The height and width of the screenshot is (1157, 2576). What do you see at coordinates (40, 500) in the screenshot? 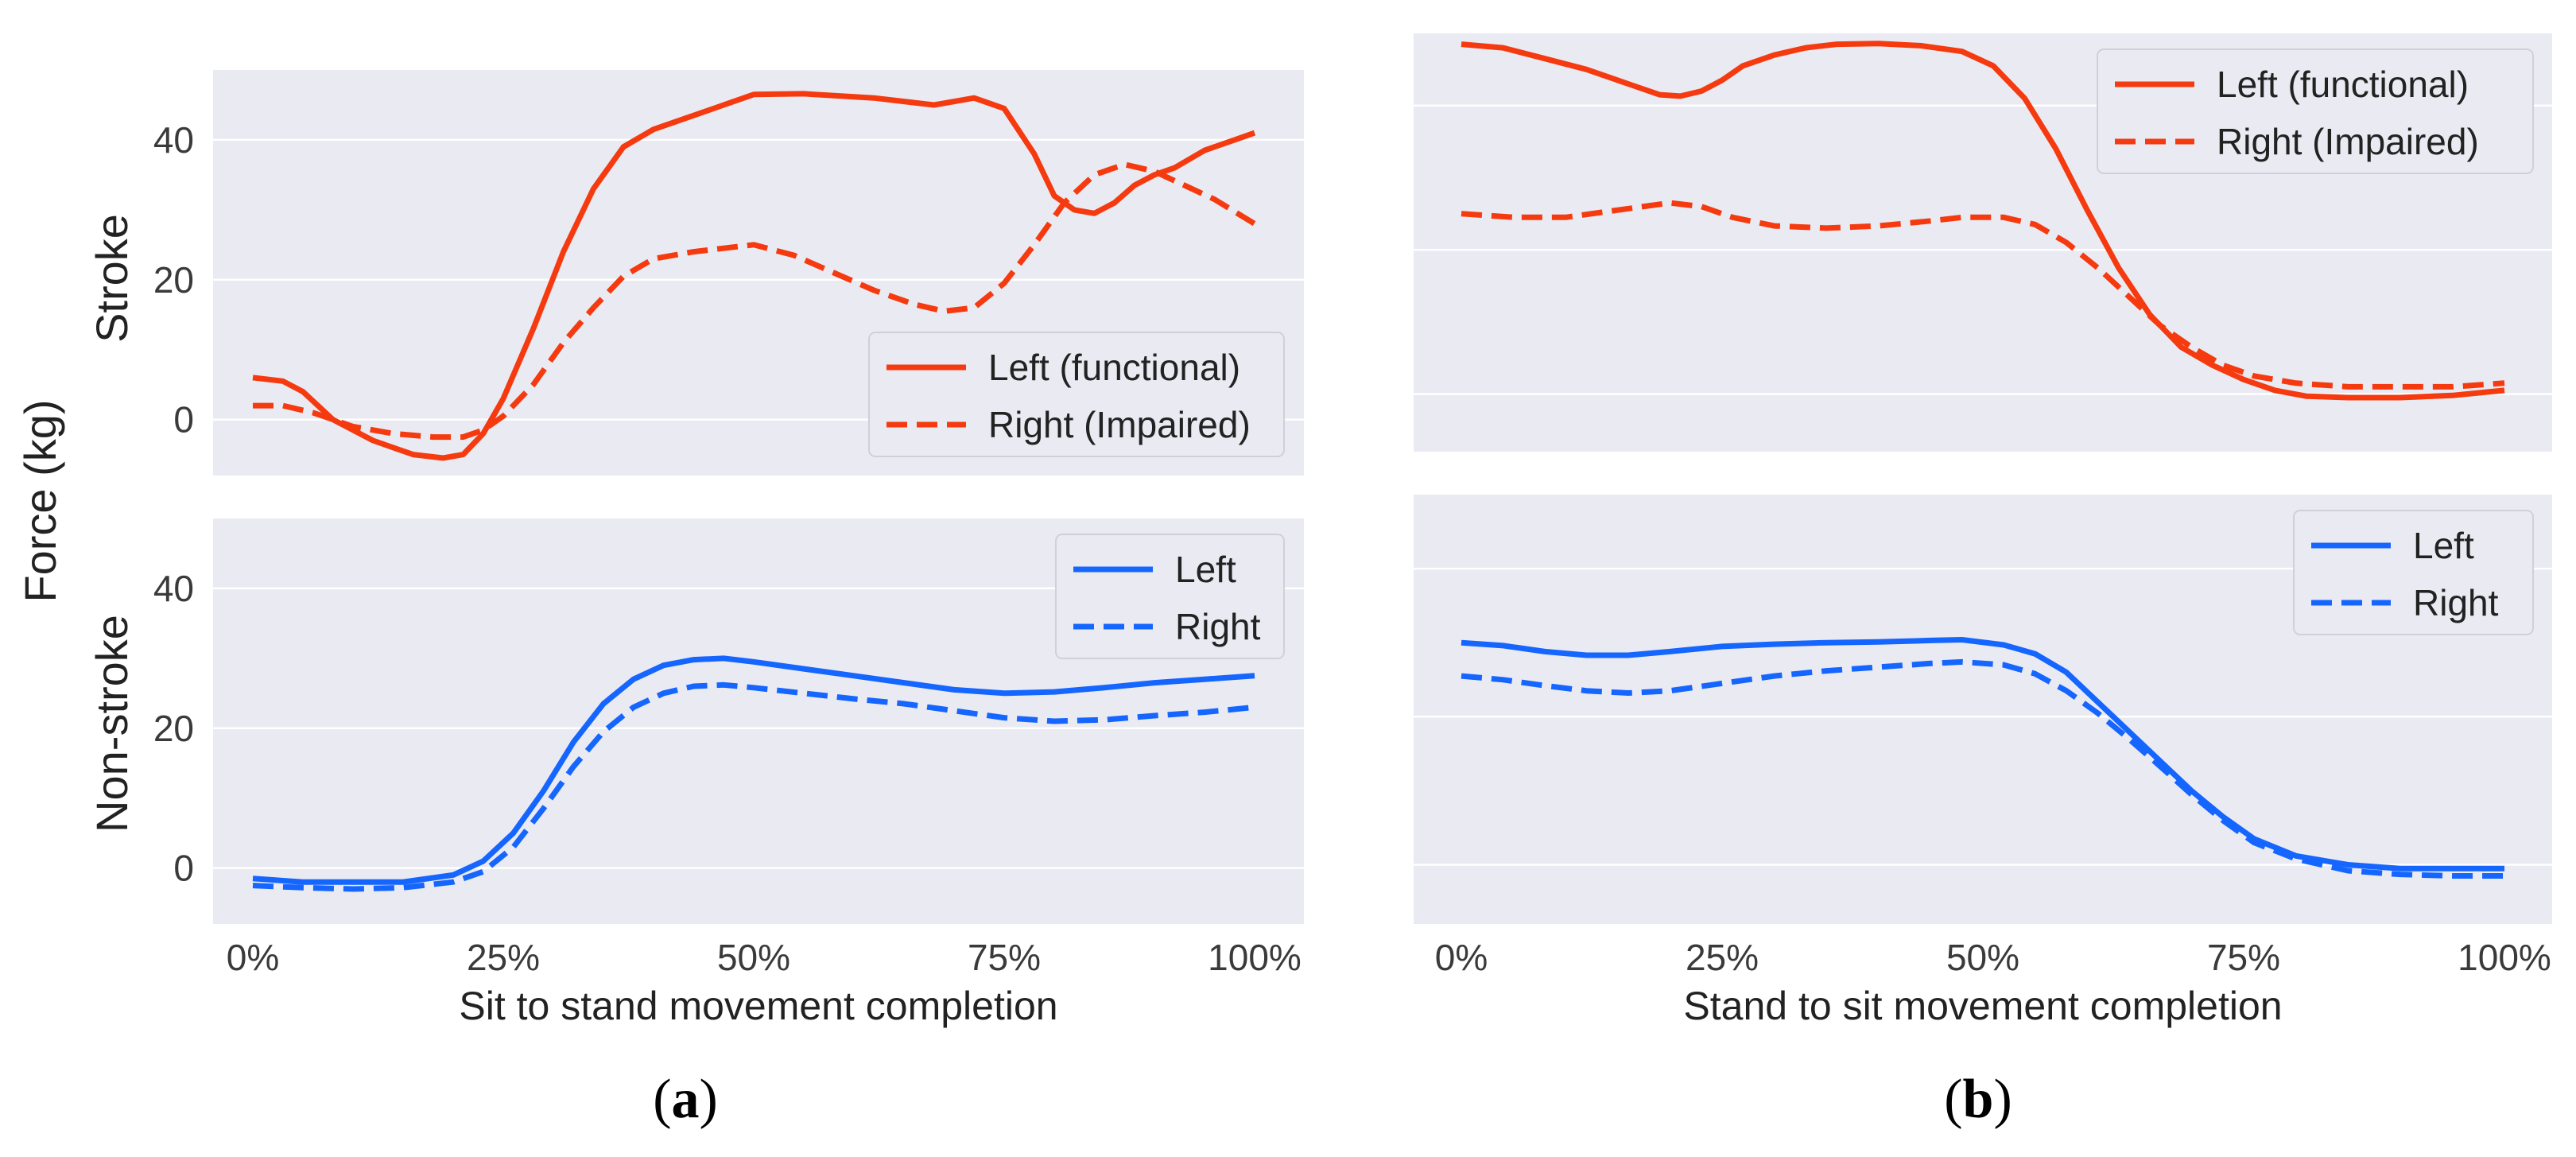
I see `shared-y-axis-label: Force (kg)` at bounding box center [40, 500].